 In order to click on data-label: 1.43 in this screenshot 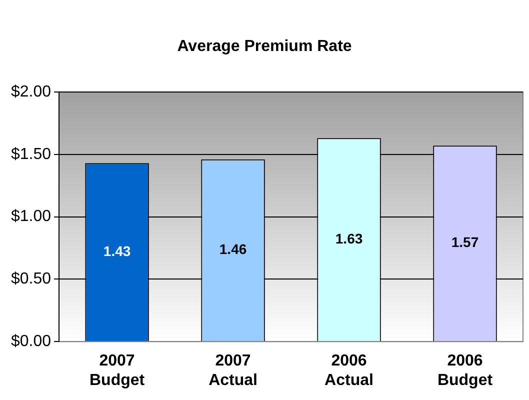, I will do `click(117, 250)`.